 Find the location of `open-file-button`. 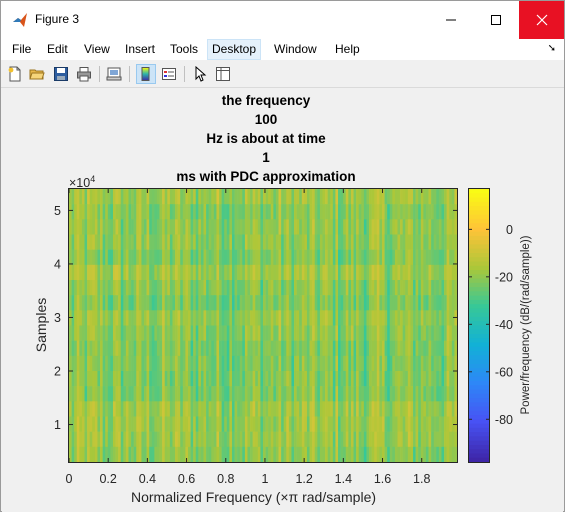

open-file-button is located at coordinates (37, 74).